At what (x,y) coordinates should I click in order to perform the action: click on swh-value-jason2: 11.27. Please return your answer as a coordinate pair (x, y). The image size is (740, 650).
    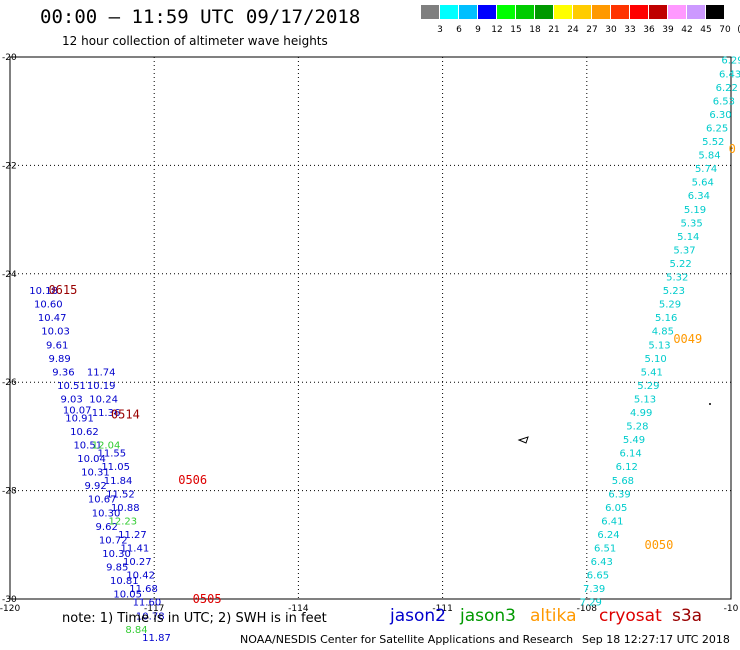
    Looking at the image, I should click on (132, 535).